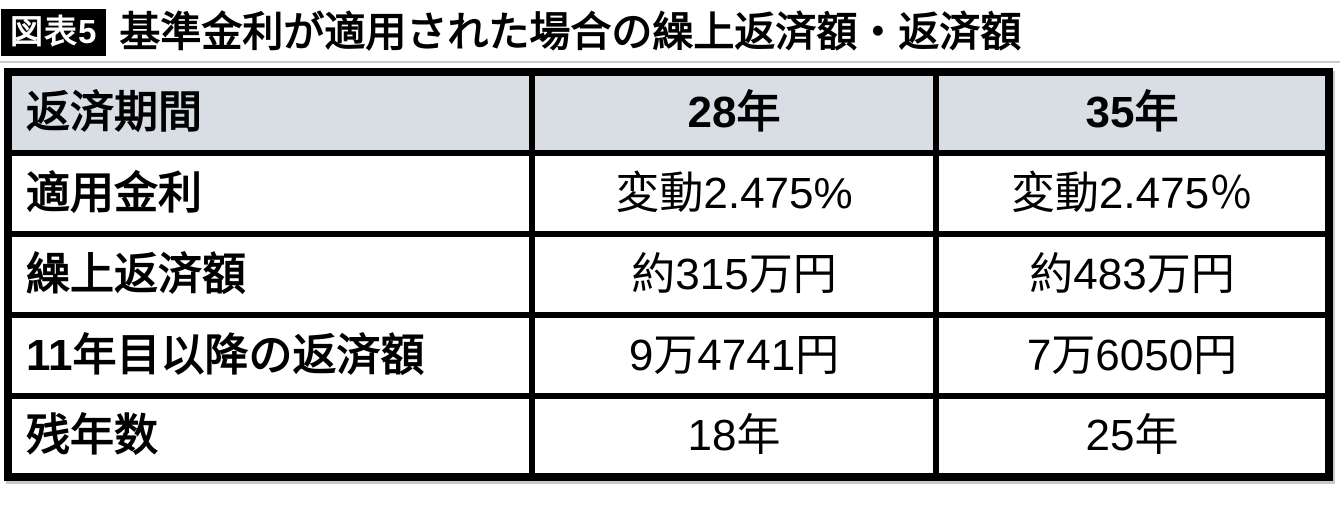 The image size is (1340, 527). What do you see at coordinates (734, 355) in the screenshot?
I see `value-payment-after-year11-28: 9万4741円` at bounding box center [734, 355].